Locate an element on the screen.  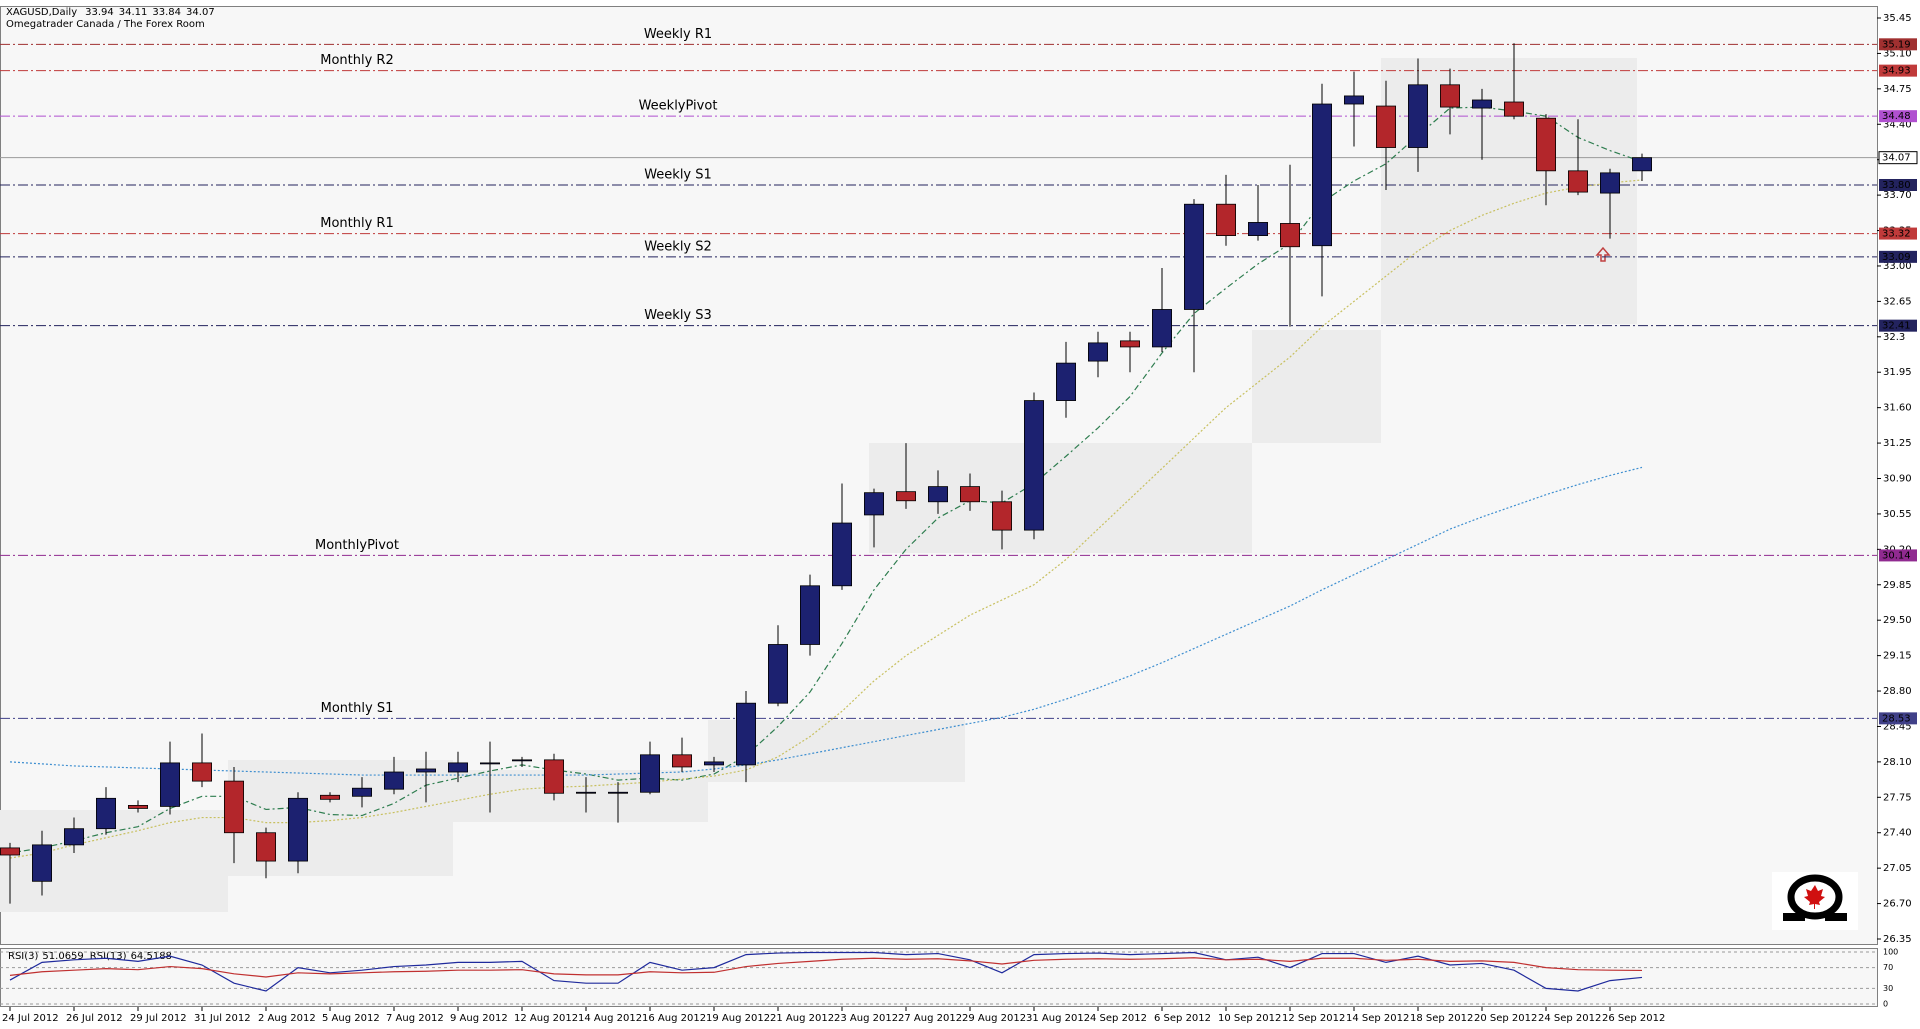
x-tick-label: 6 Sep 2012 is located at coordinates (1182, 1018).